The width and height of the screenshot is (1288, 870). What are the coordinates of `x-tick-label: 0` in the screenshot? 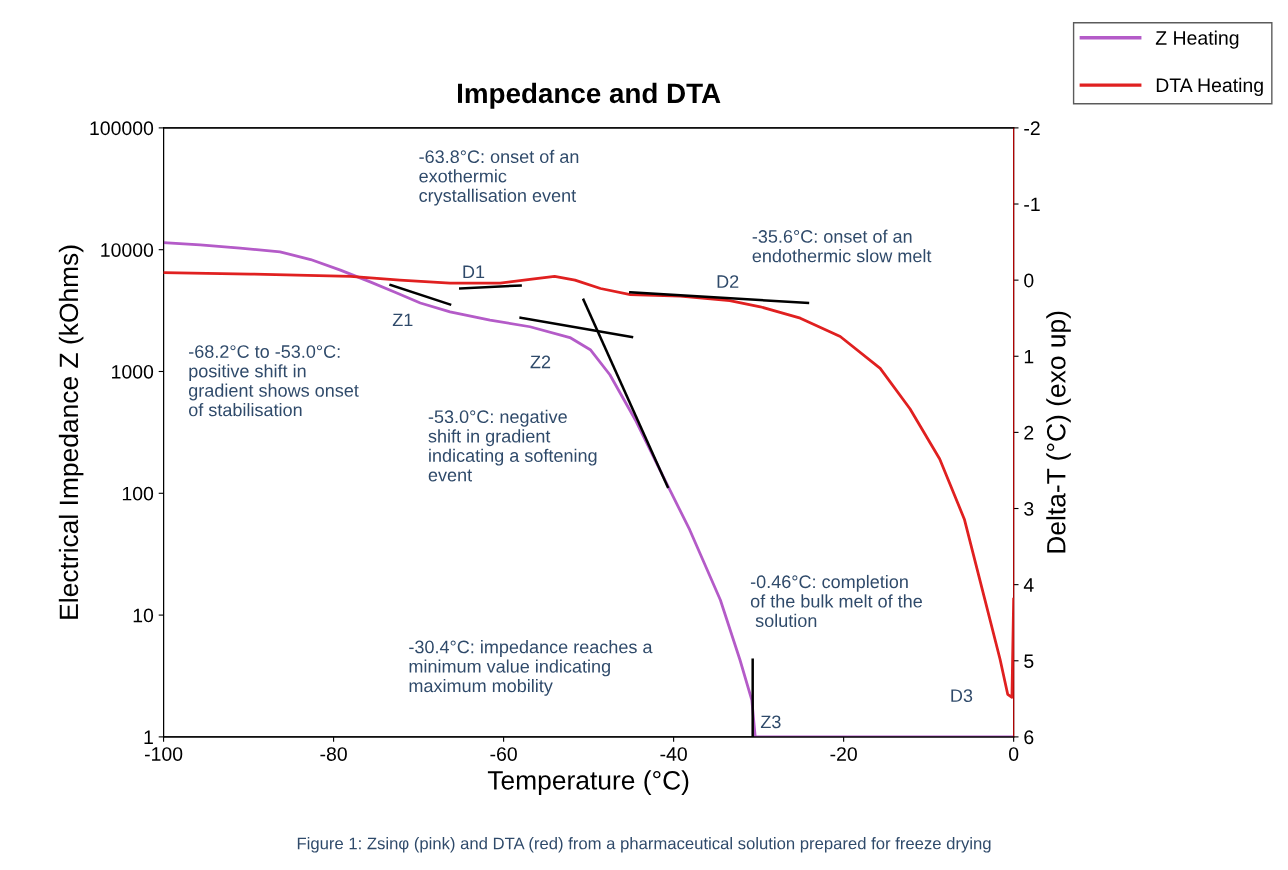 It's located at (1014, 754).